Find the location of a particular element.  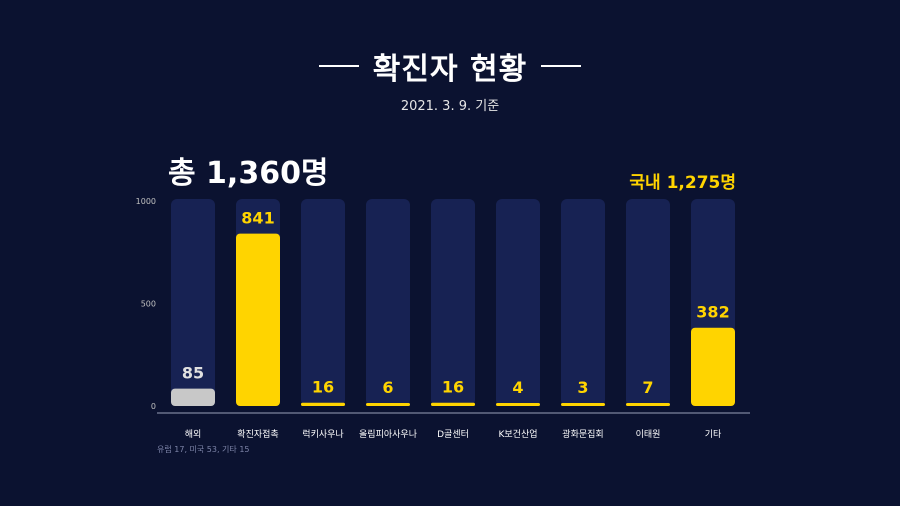

y-tick-label: 1000 is located at coordinates (146, 201).